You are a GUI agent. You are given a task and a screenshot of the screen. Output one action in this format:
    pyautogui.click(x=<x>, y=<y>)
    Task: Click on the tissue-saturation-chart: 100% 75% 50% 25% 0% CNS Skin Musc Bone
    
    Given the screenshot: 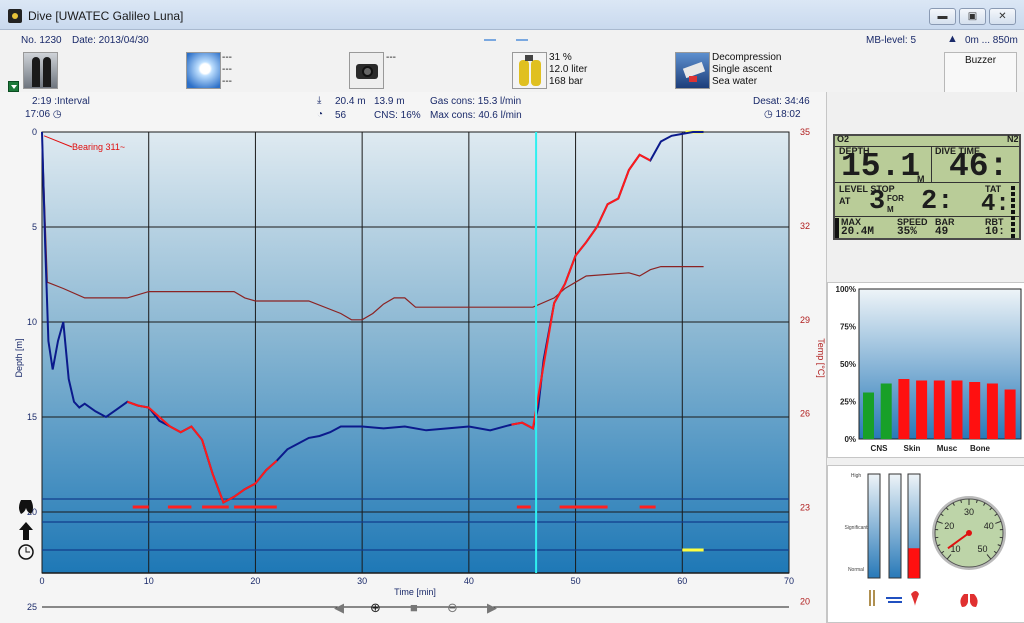 What is the action you would take?
    pyautogui.click(x=929, y=369)
    